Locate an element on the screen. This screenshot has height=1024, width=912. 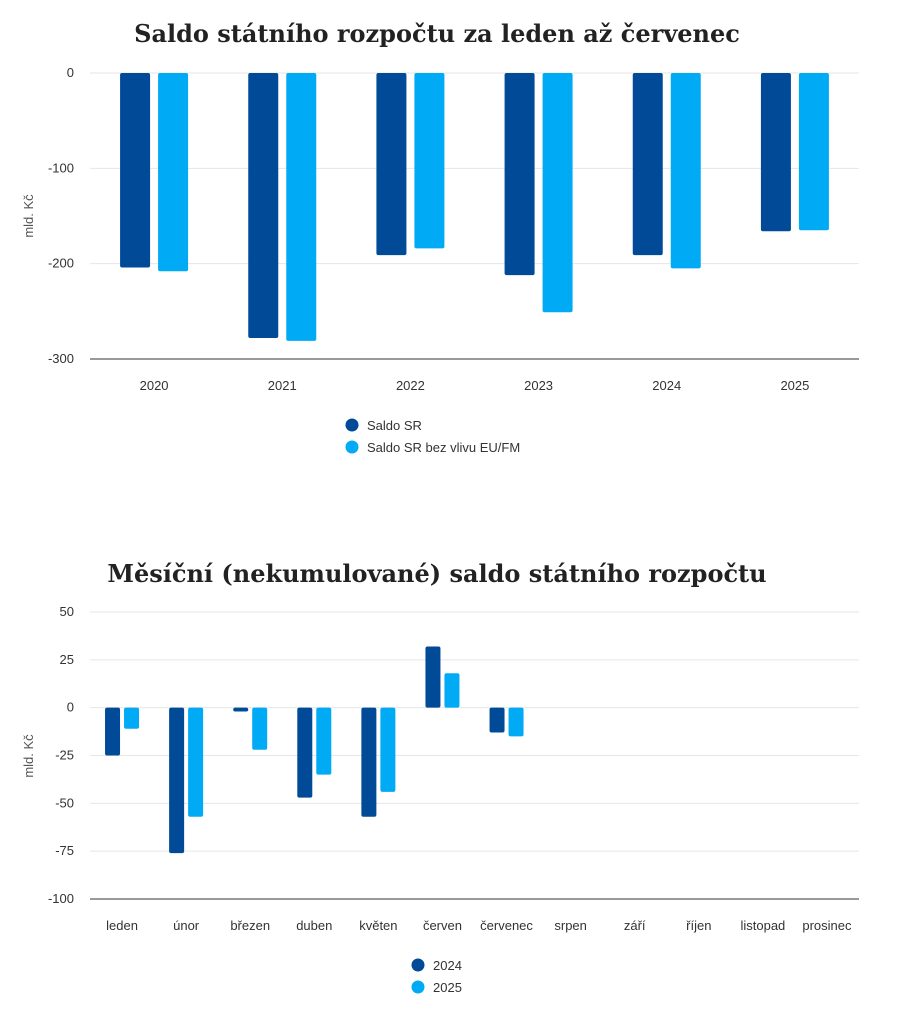
c1-bar-2024-s0 is located at coordinates (647, 164).